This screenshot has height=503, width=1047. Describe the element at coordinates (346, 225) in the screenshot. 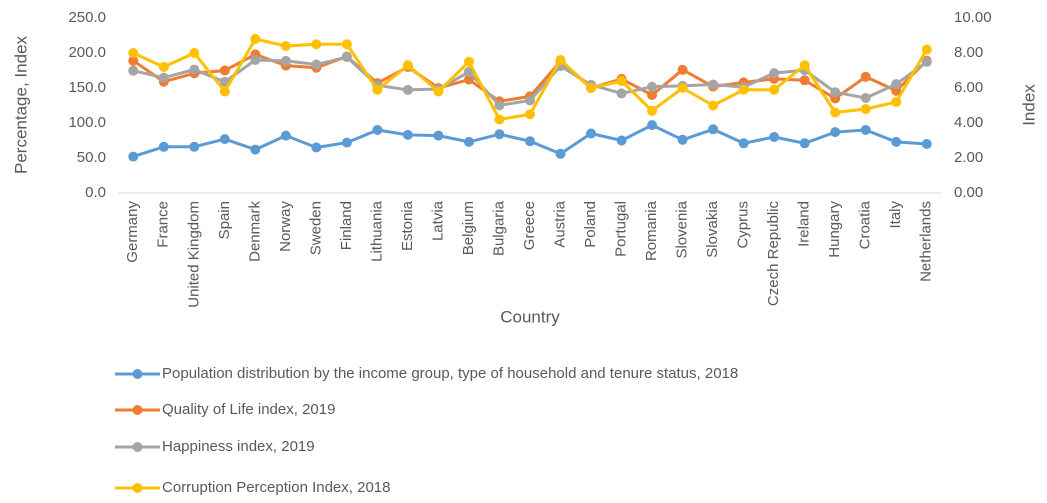

I see `x-tick-label: Finland` at that location.